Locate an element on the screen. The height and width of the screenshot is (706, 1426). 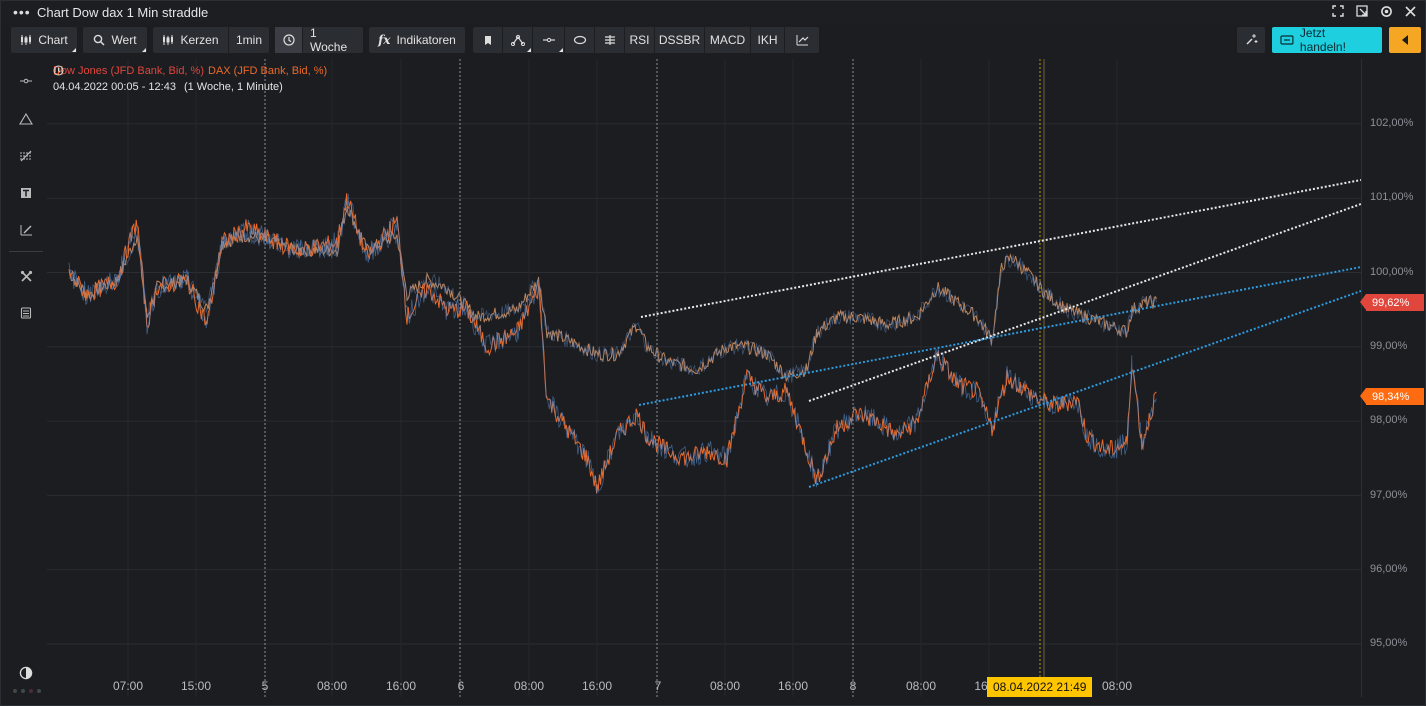
text-tool is located at coordinates (26, 193).